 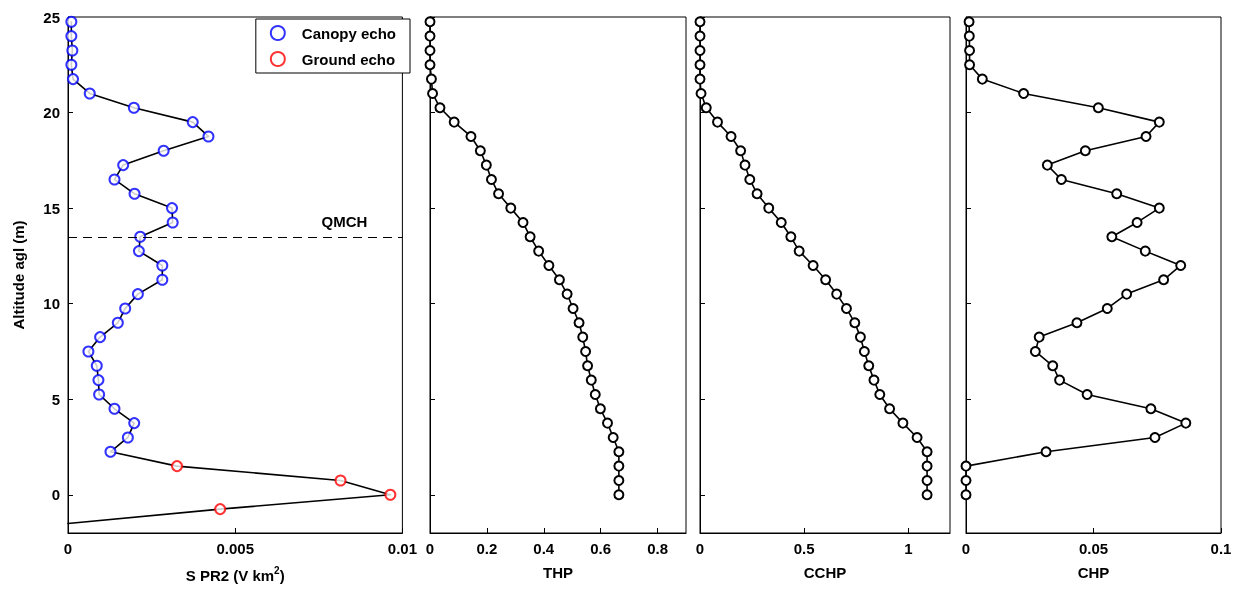 What do you see at coordinates (487, 548) in the screenshot?
I see `x-tick-label: 0.2` at bounding box center [487, 548].